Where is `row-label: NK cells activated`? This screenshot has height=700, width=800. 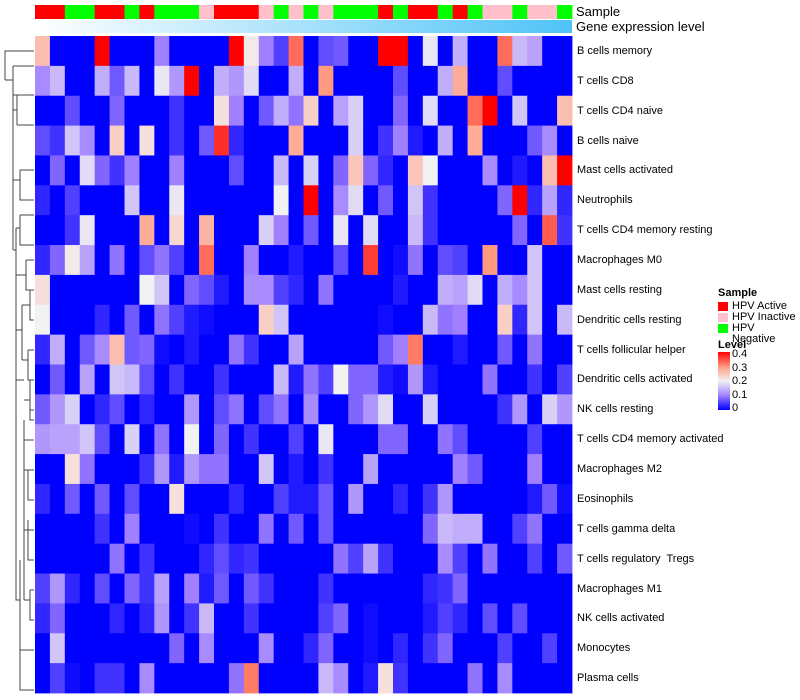
row-label: NK cells activated is located at coordinates (621, 618).